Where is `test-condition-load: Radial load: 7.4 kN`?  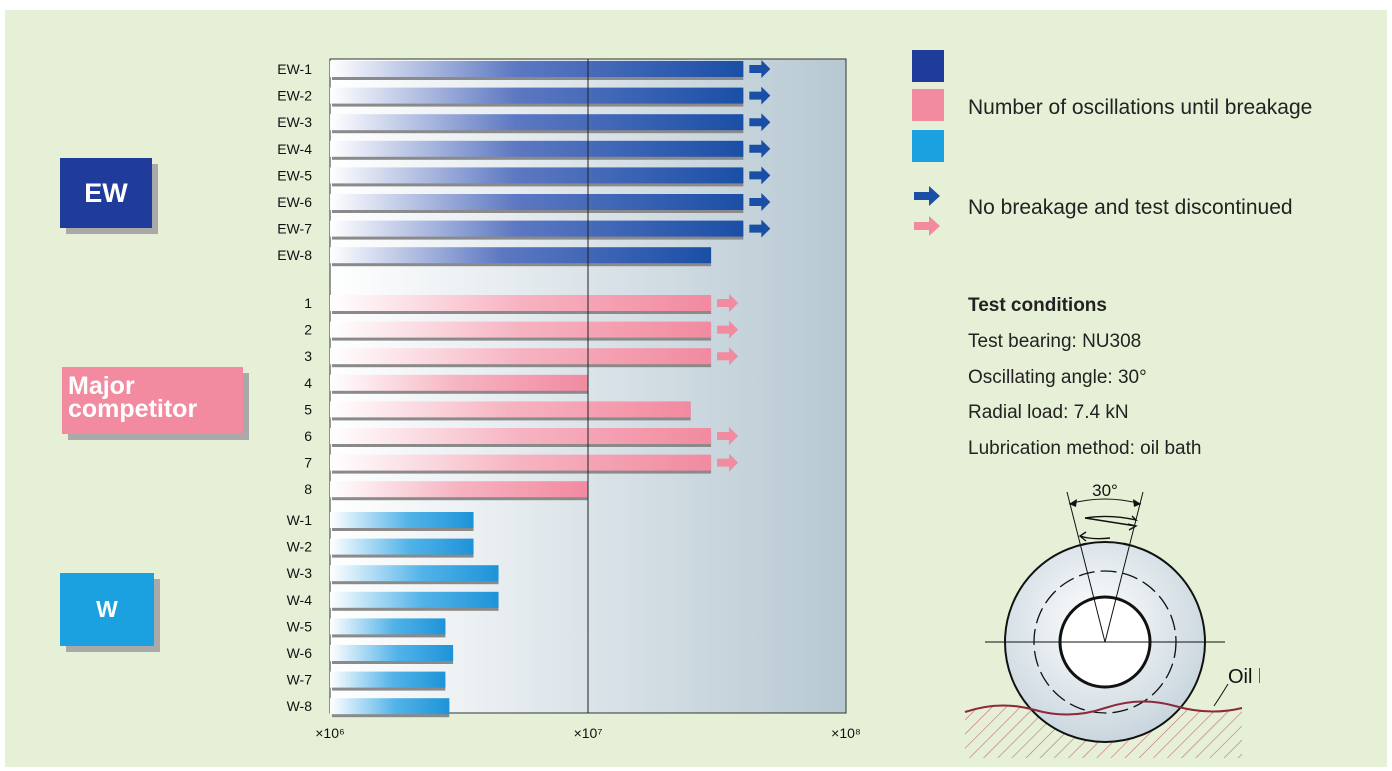
test-condition-load: Radial load: 7.4 kN is located at coordinates (1048, 412).